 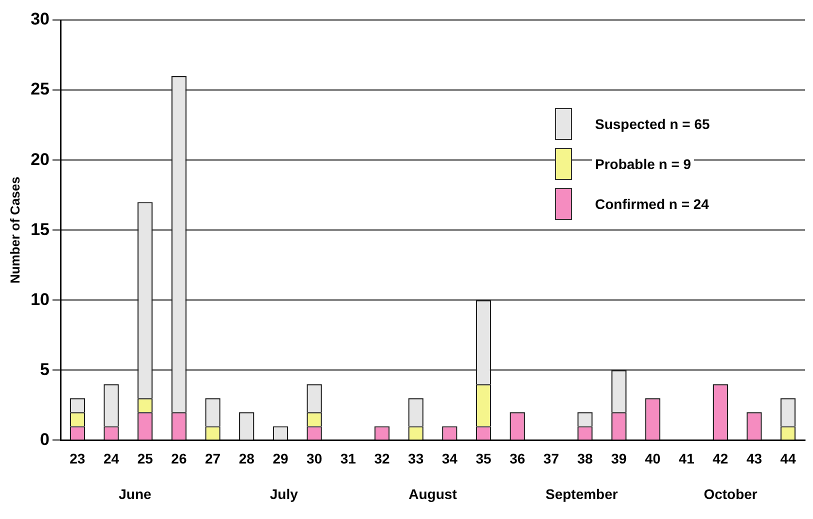 What do you see at coordinates (45, 439) in the screenshot?
I see `y-tick-label: 0` at bounding box center [45, 439].